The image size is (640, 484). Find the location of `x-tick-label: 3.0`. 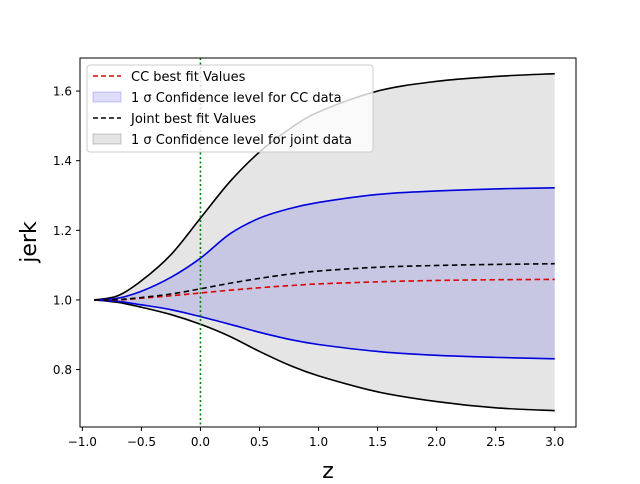

x-tick-label: 3.0 is located at coordinates (554, 442).